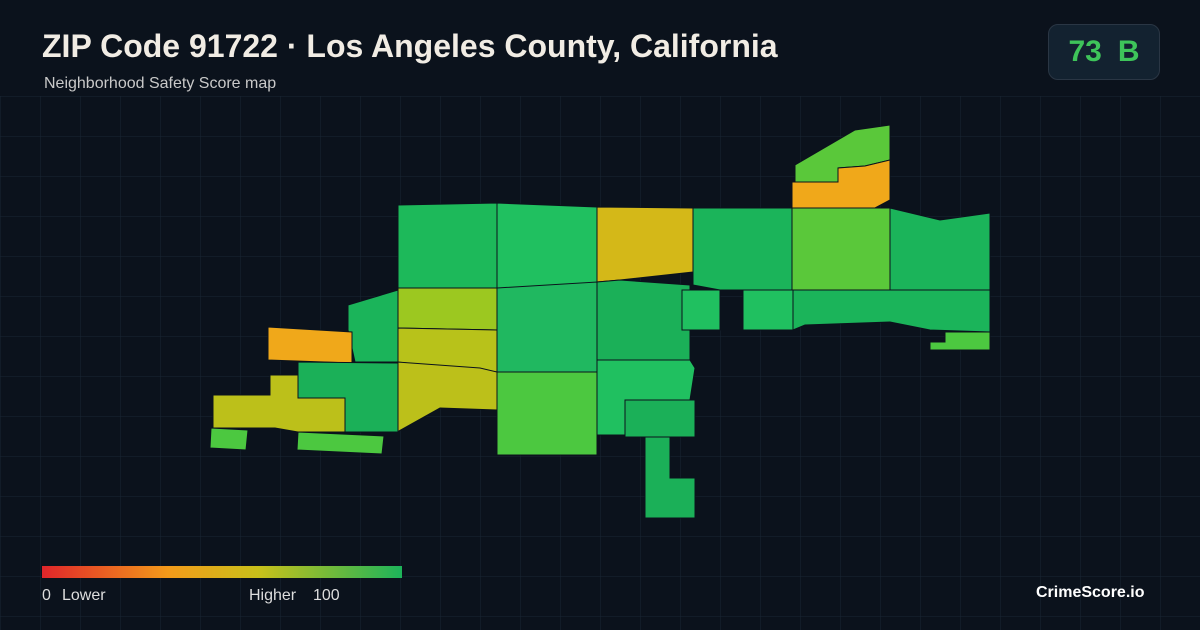  What do you see at coordinates (84, 595) in the screenshot?
I see `legend-min-label: Lower` at bounding box center [84, 595].